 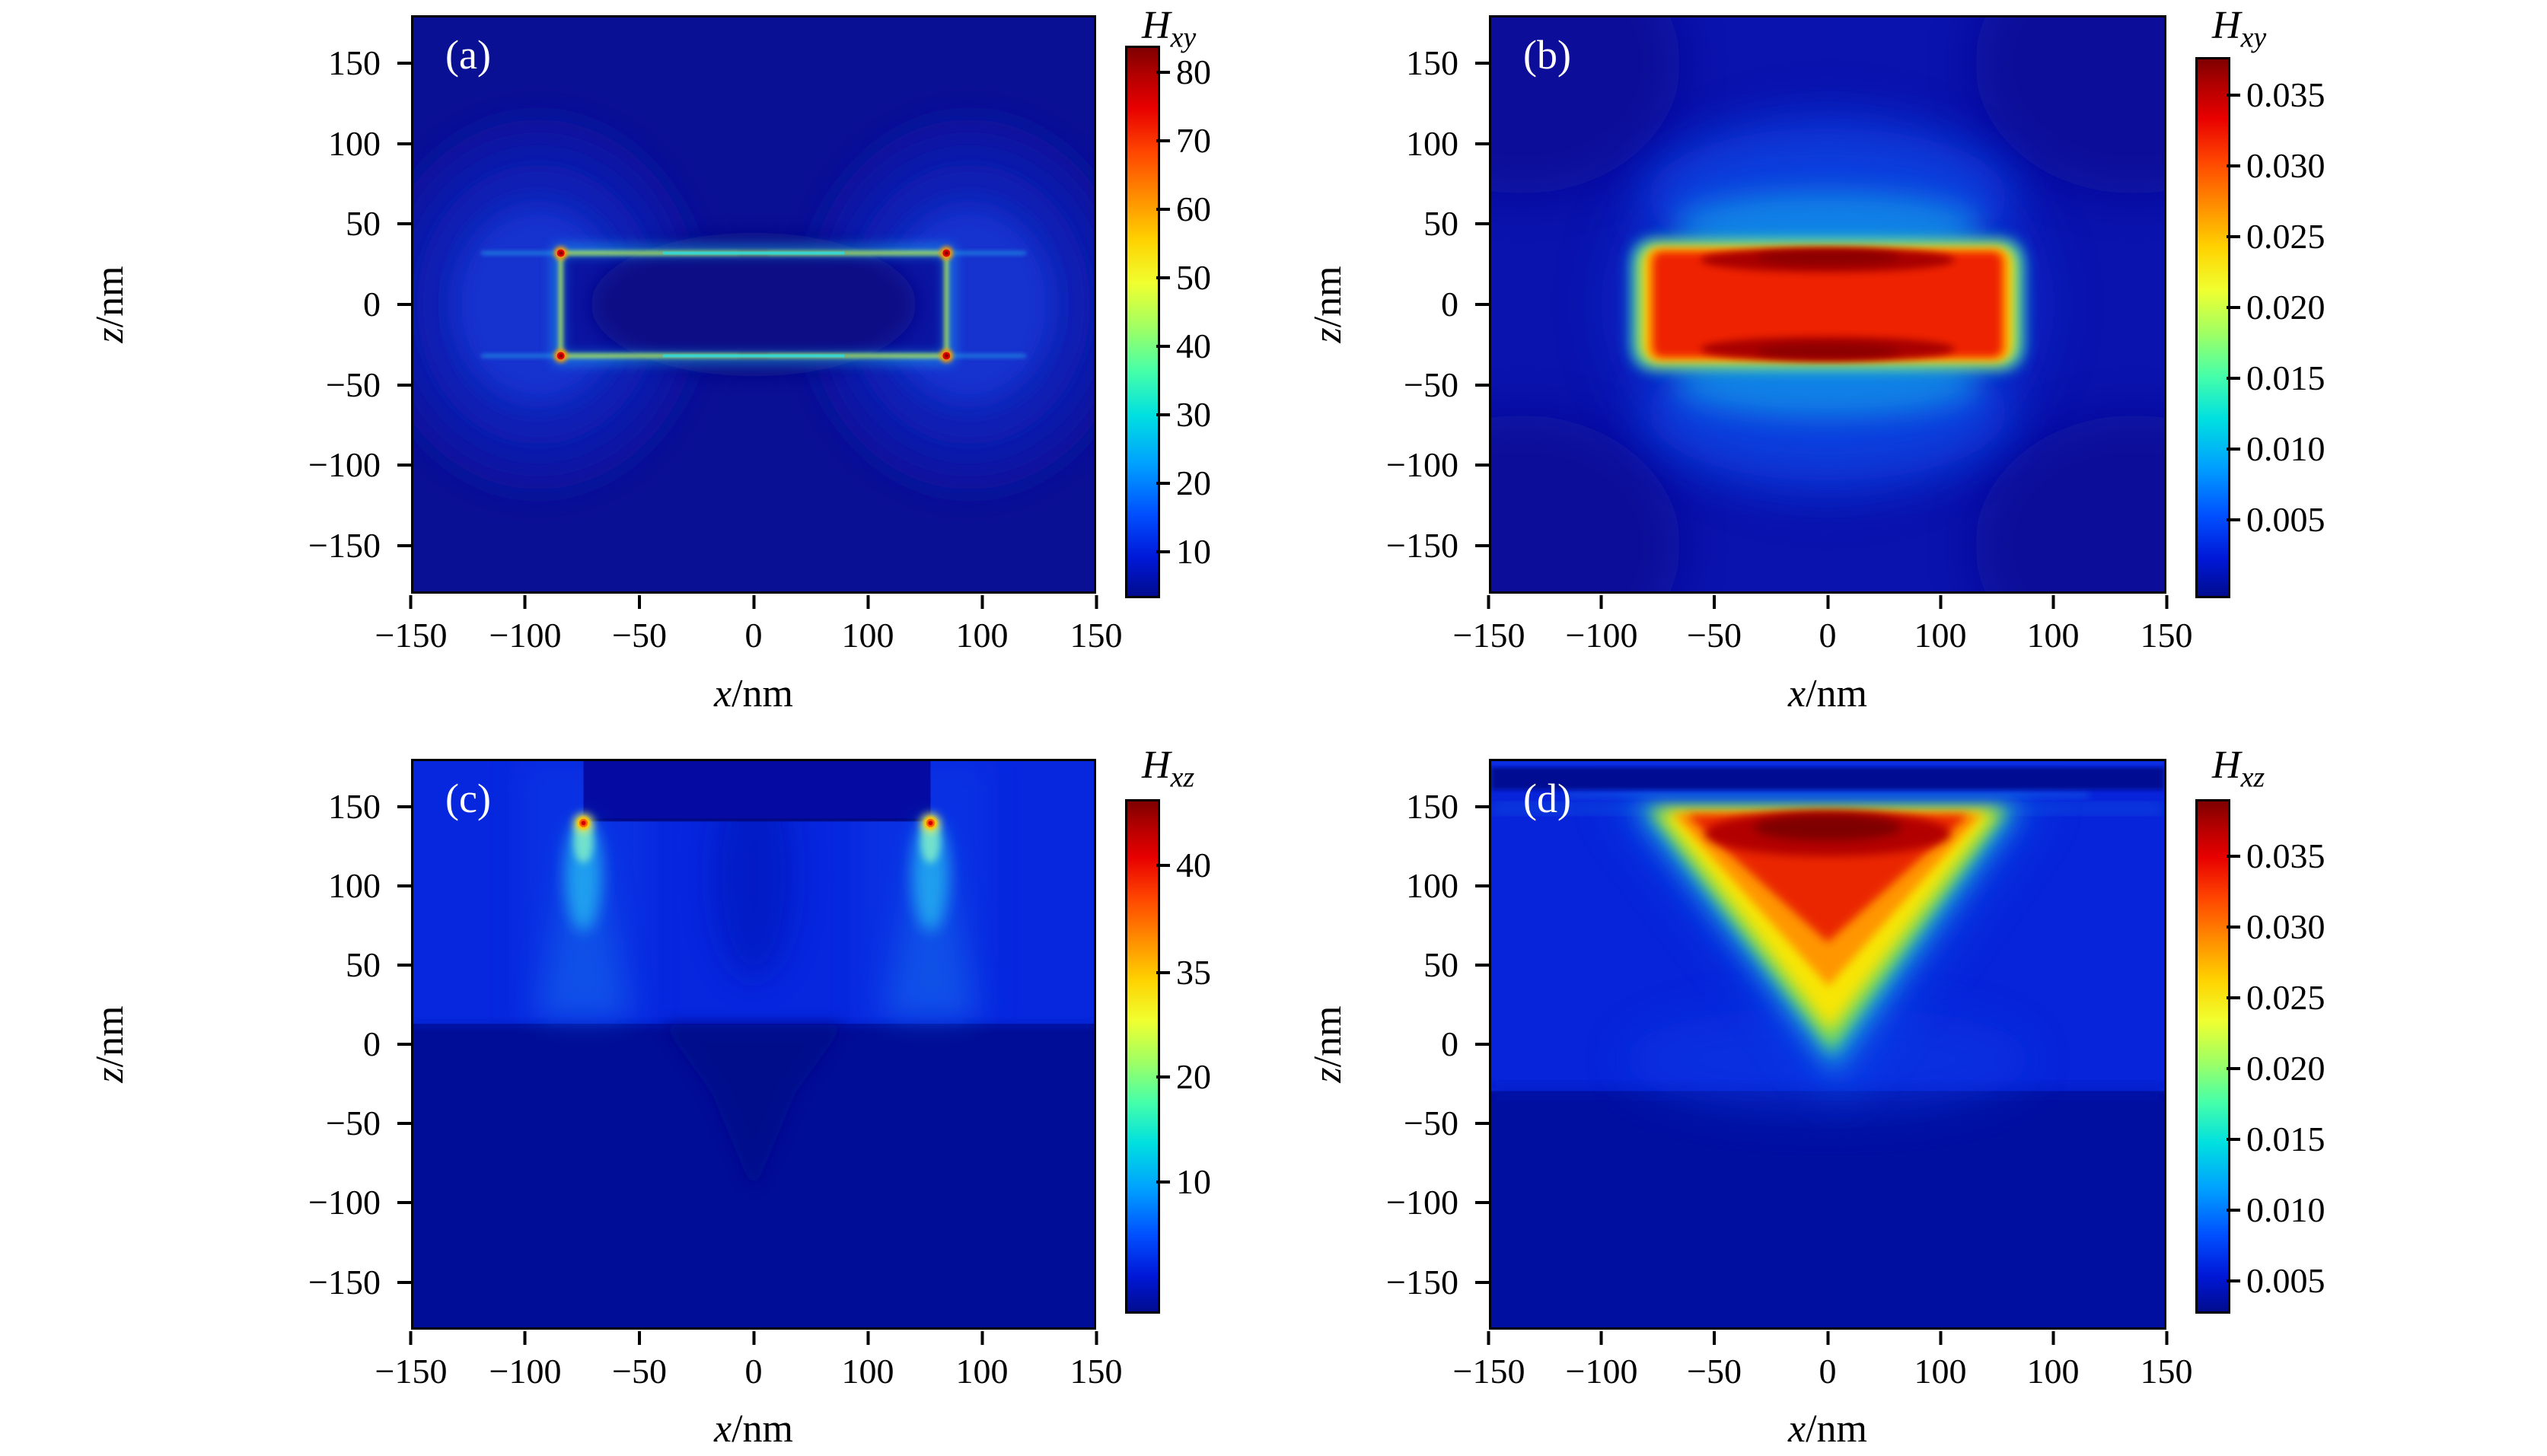 I want to click on panel-d-label: (d), so click(x=1547, y=798).